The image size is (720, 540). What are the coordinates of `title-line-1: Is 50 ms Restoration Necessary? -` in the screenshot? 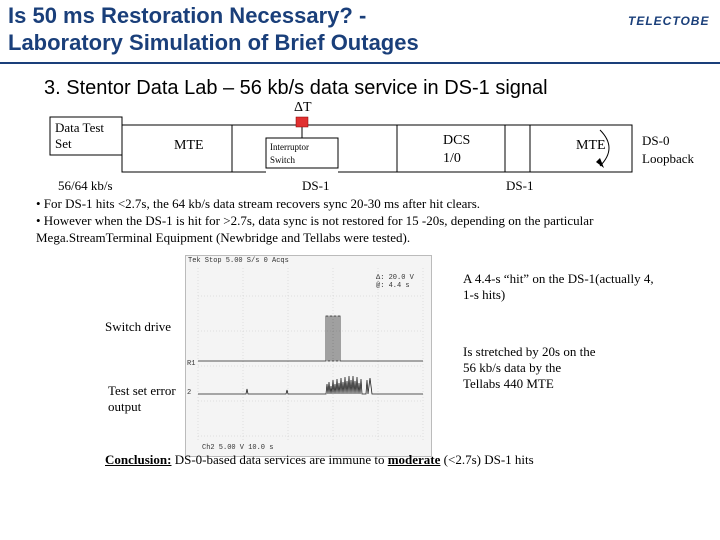 It's located at (187, 15).